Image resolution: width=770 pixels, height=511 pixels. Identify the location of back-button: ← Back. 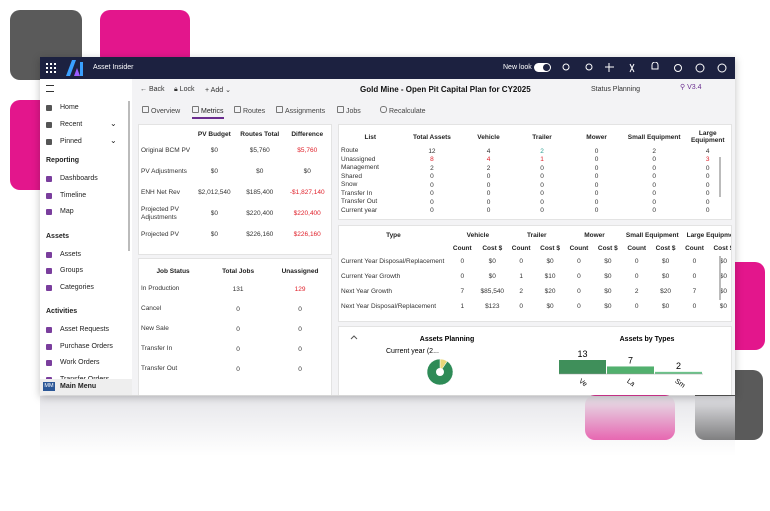
(152, 89).